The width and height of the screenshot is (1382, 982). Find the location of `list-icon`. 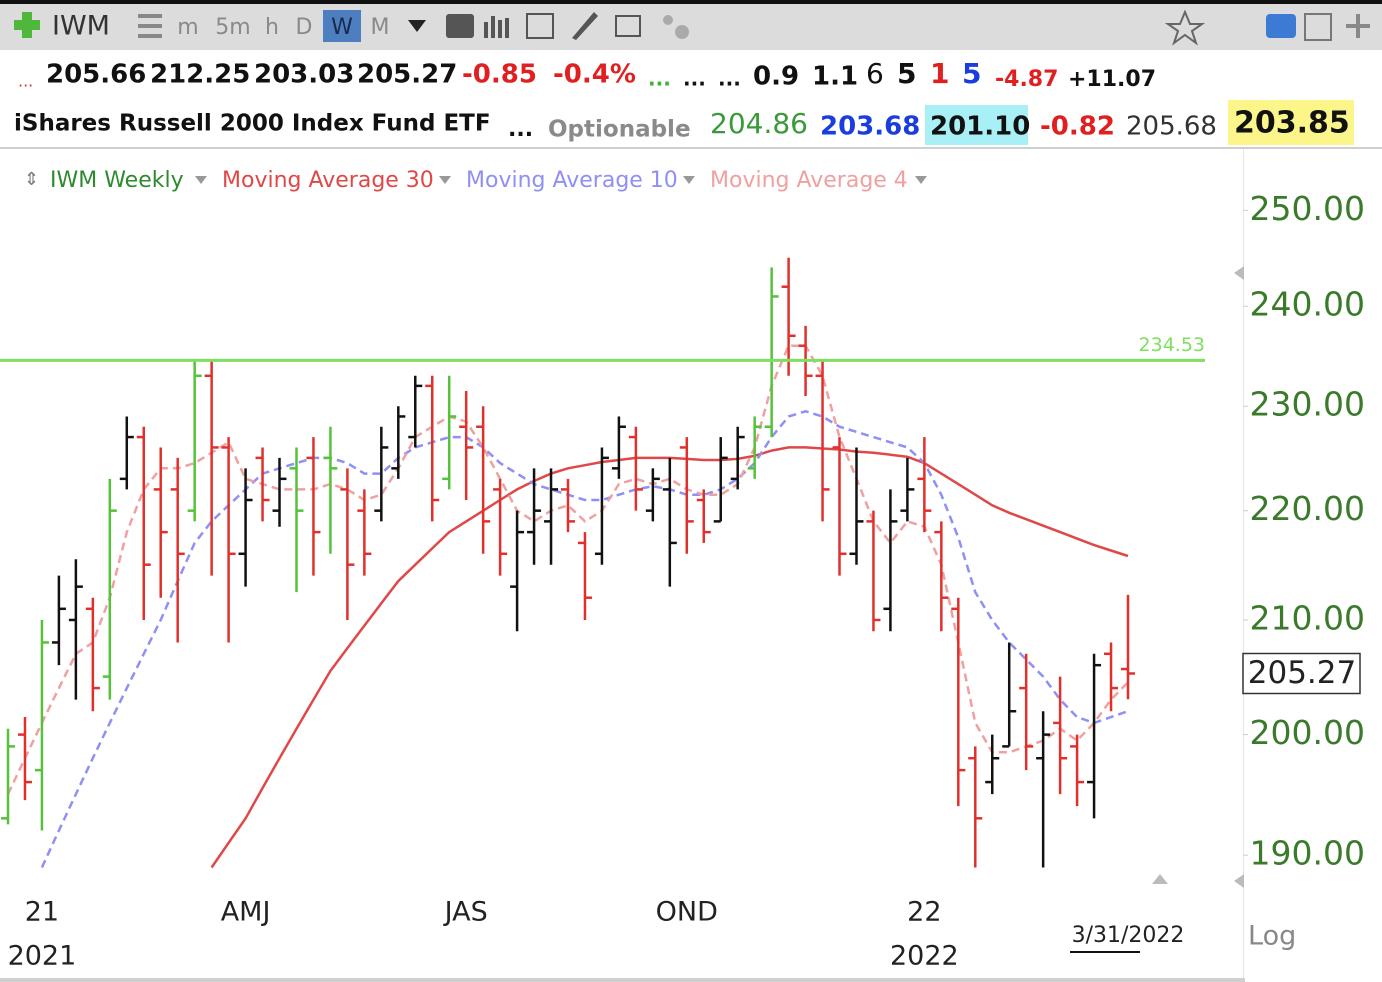

list-icon is located at coordinates (150, 26).